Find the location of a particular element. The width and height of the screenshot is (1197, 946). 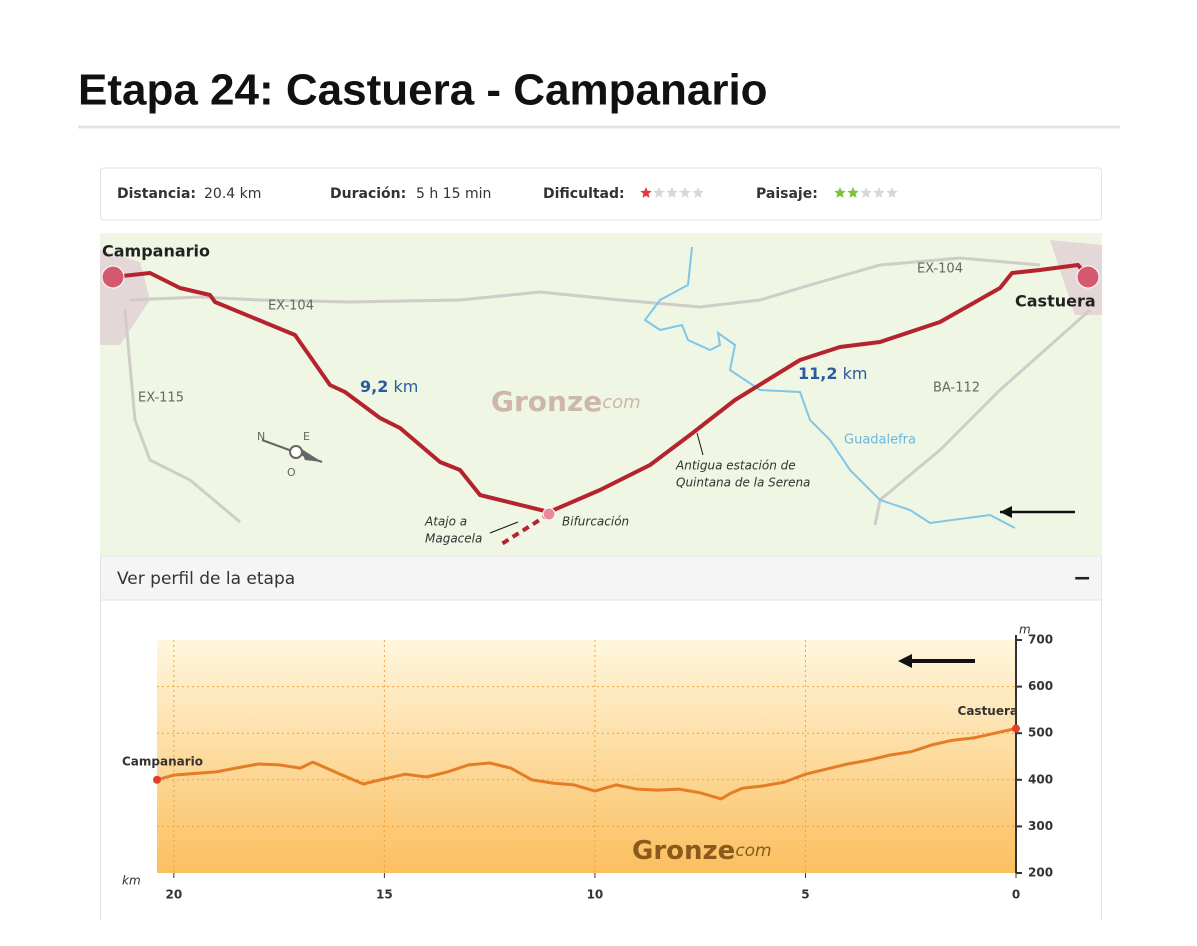

stats-box is located at coordinates (601, 194).